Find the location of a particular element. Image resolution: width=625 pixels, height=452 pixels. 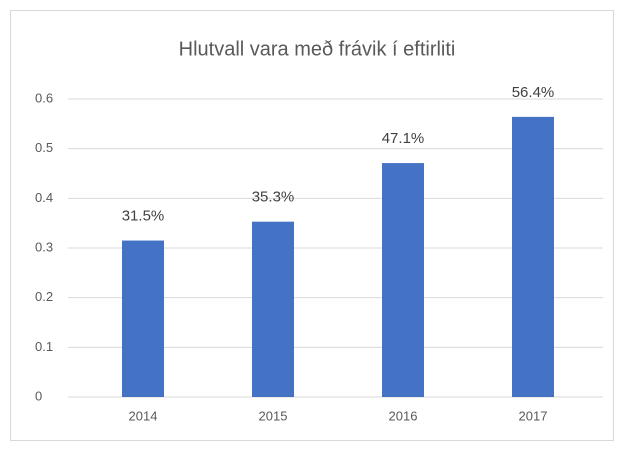

y-tick-label: 0.4 is located at coordinates (44, 197).